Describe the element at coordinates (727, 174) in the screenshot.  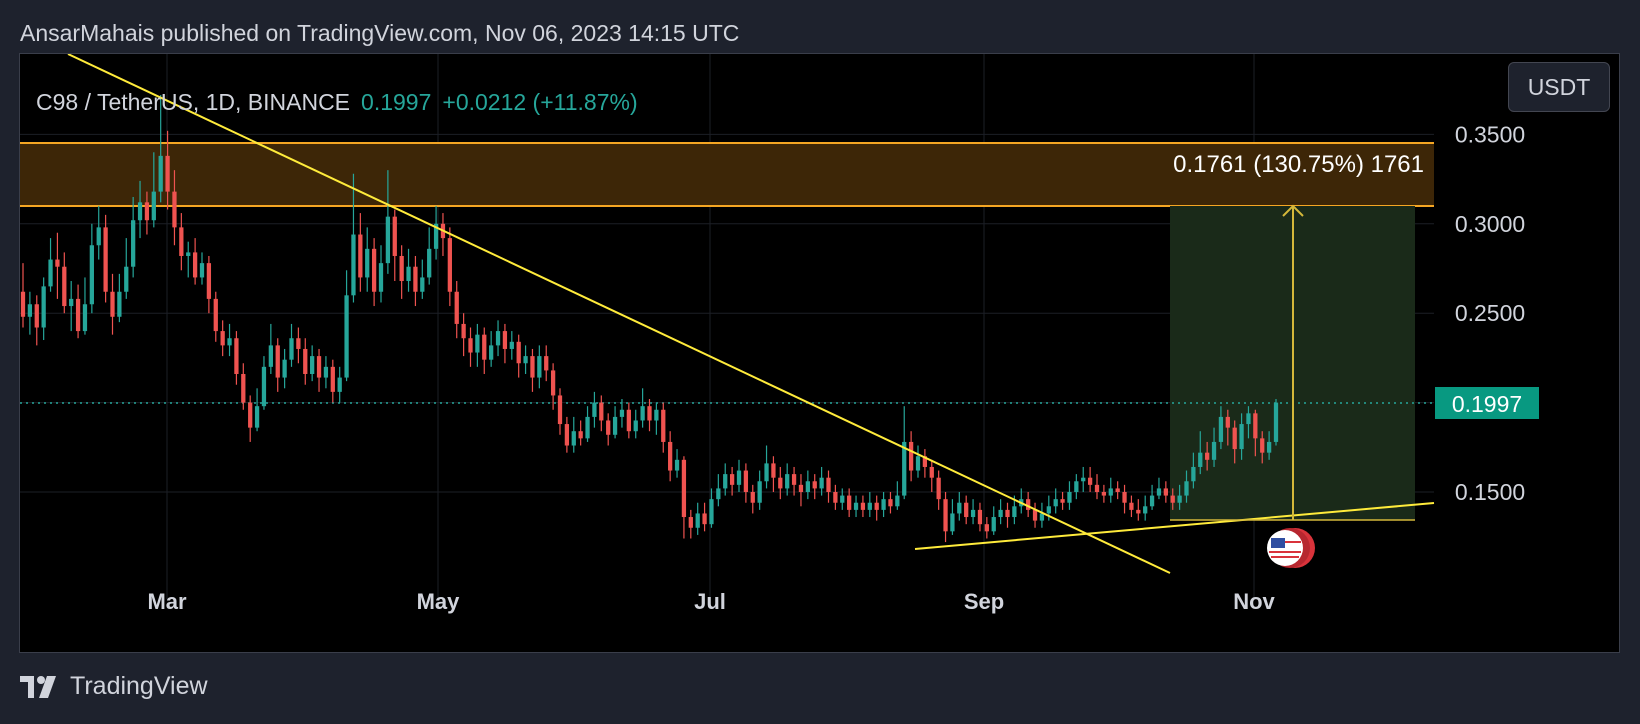
I see `resistance-zone` at that location.